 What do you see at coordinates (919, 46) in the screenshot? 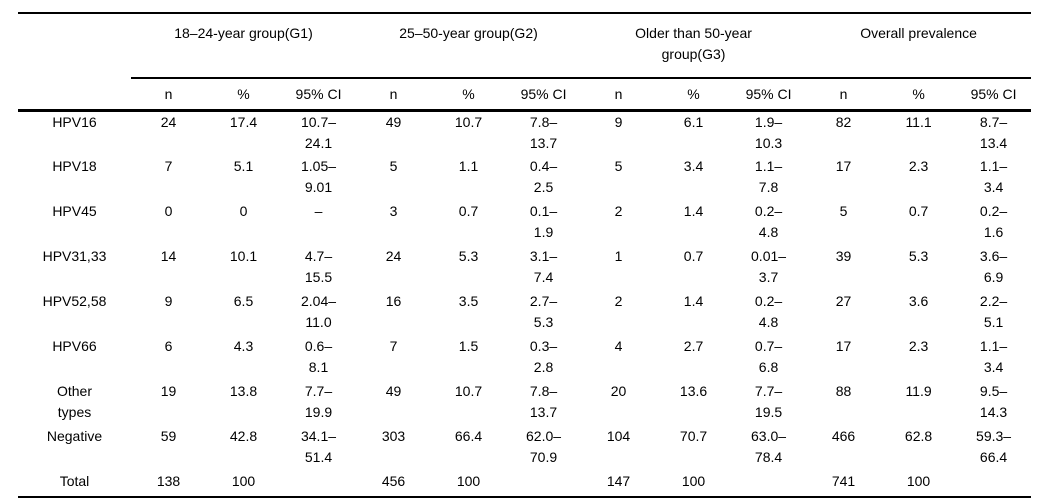
I see `group-header-overall: Overall prevalence` at bounding box center [919, 46].